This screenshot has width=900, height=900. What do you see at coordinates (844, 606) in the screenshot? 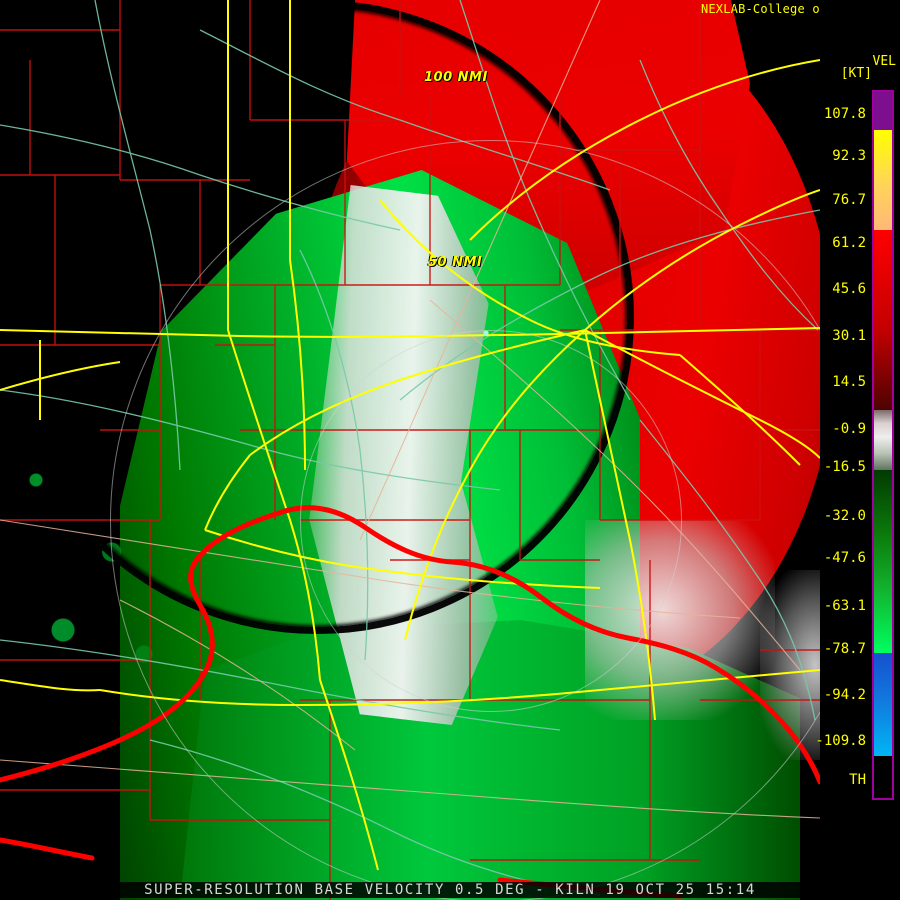
I see `legend-tick-11: -63.1` at bounding box center [844, 606].